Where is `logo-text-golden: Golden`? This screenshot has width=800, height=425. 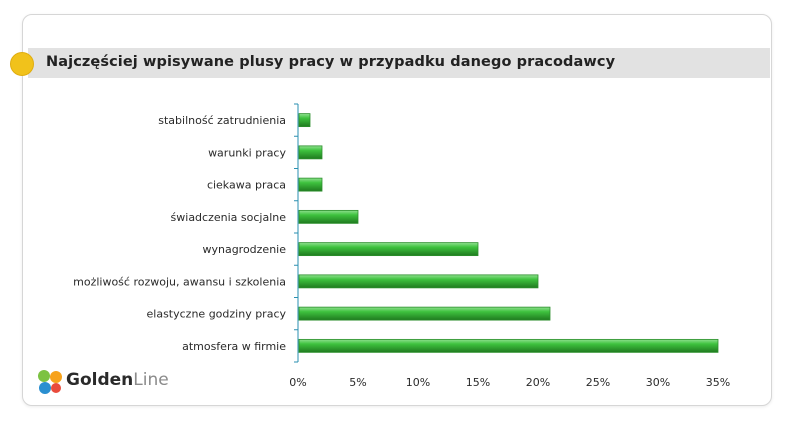
logo-text-golden: Golden is located at coordinates (100, 380).